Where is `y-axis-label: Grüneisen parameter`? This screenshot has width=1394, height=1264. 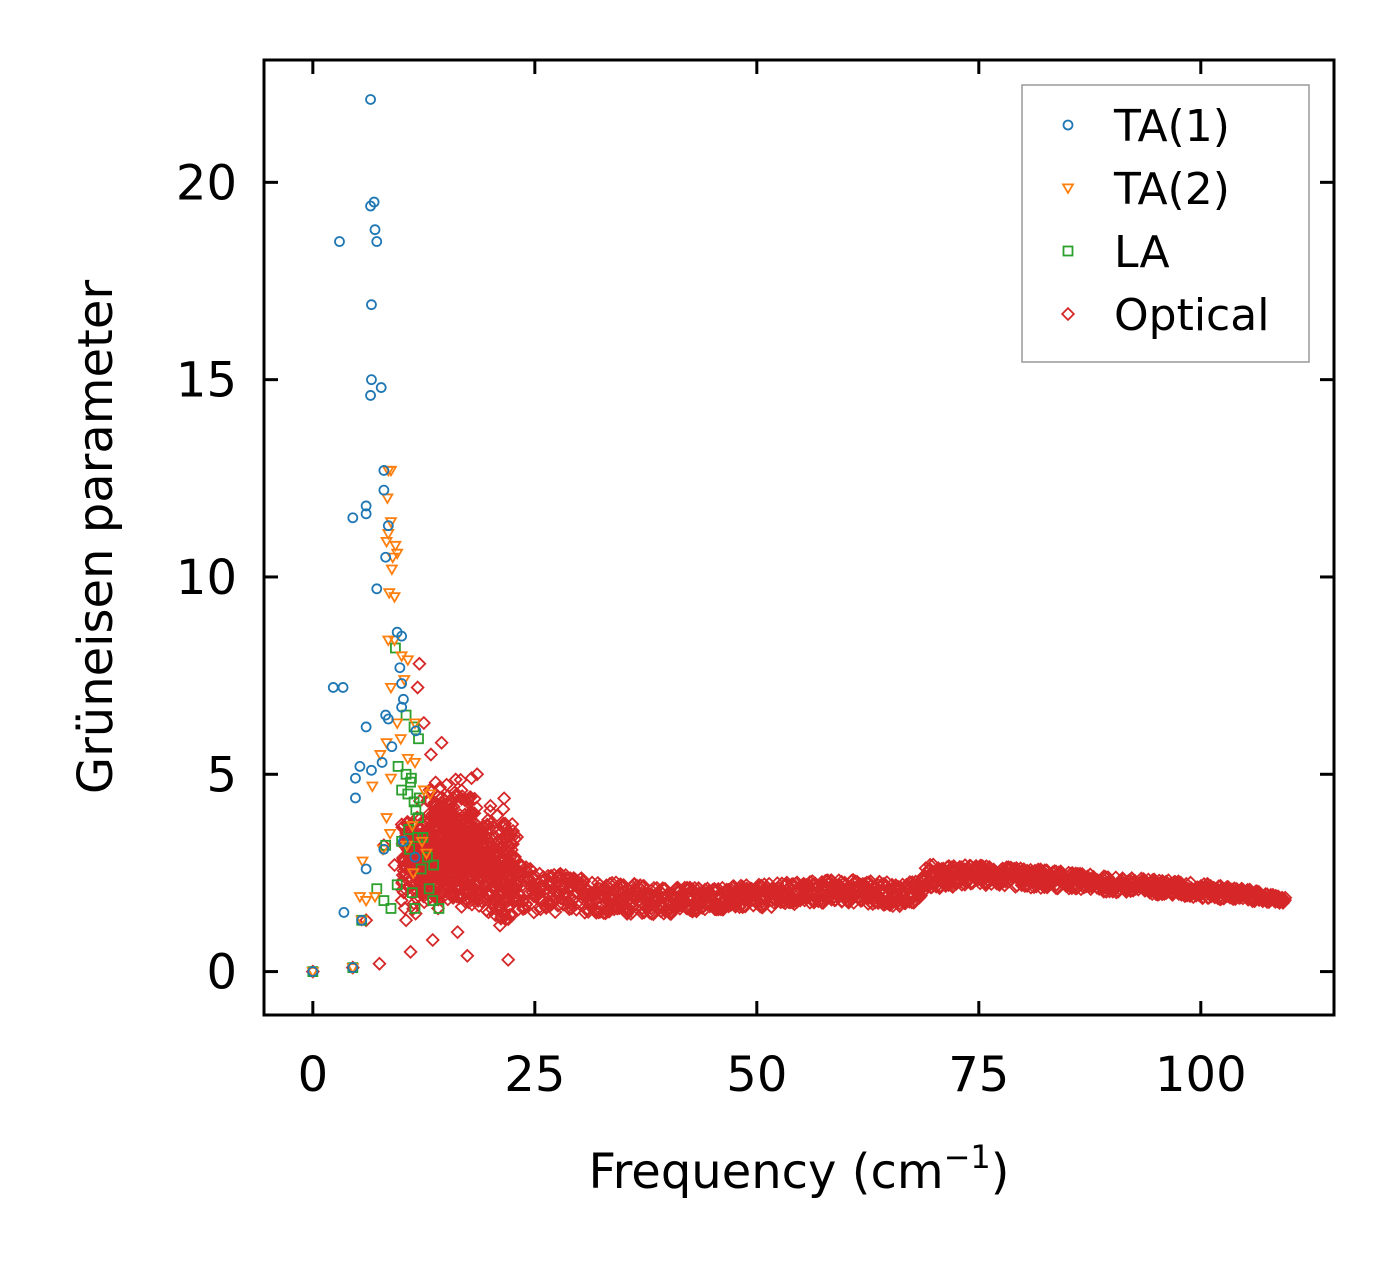
y-axis-label: Grüneisen parameter is located at coordinates (96, 537).